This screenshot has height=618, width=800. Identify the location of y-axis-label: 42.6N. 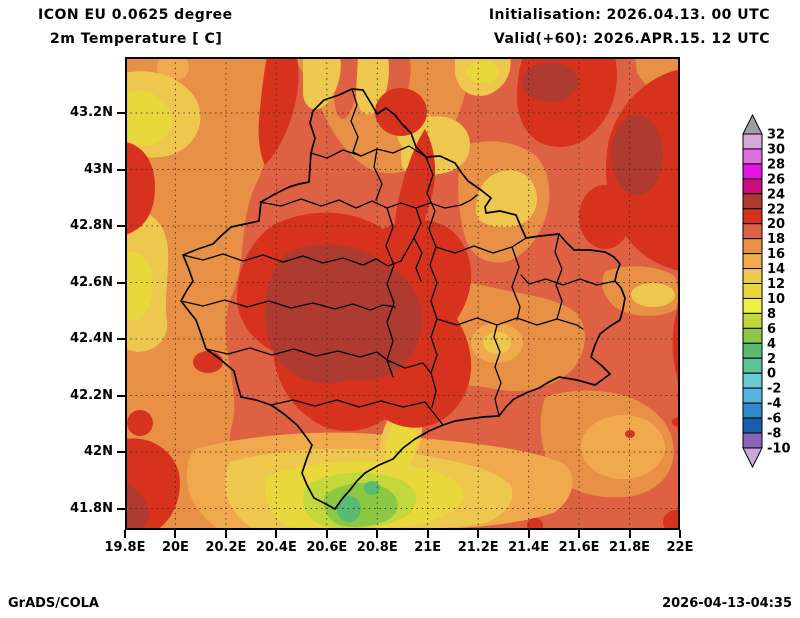
(91, 282).